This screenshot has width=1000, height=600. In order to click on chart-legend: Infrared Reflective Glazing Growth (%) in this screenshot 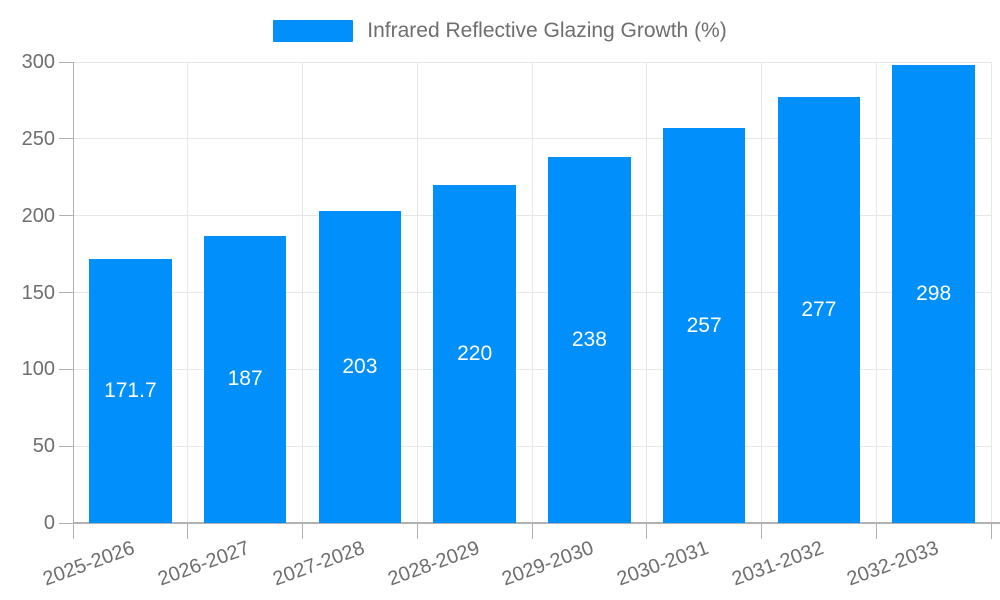, I will do `click(500, 31)`.